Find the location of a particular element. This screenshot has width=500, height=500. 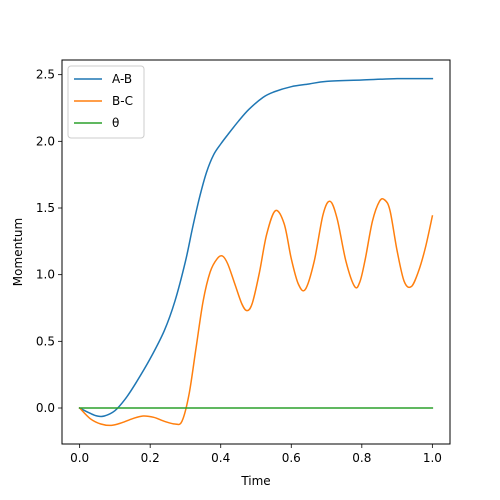

y-axis-label: Momentum is located at coordinates (18, 252).